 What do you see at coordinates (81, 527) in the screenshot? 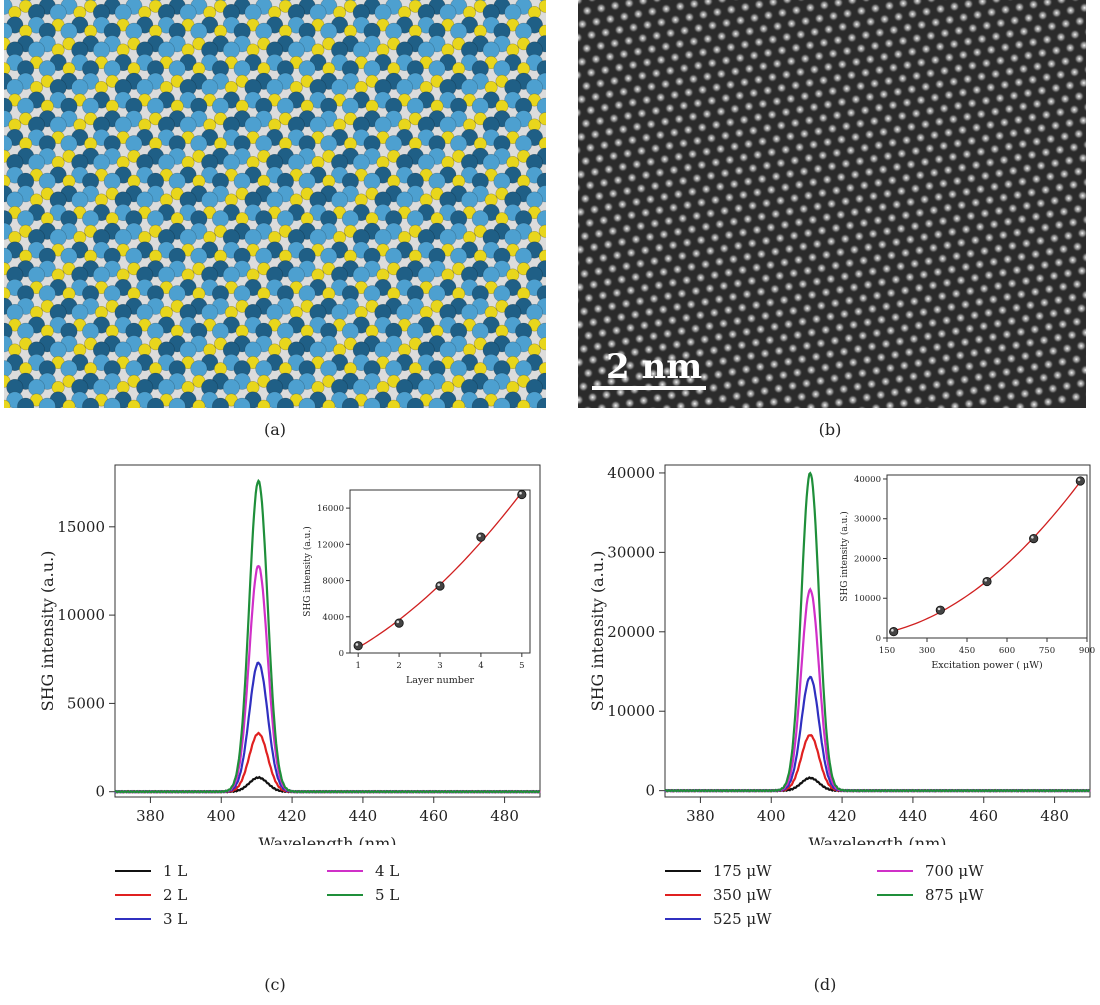
I see `y-tick-label: 15000` at bounding box center [81, 527].